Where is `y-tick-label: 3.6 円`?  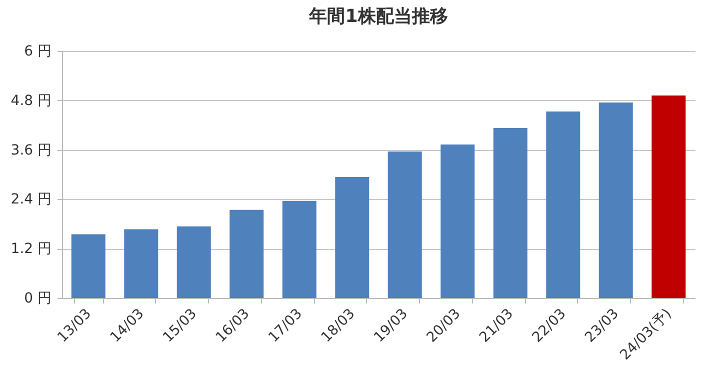
y-tick-label: 3.6 円 is located at coordinates (31, 150).